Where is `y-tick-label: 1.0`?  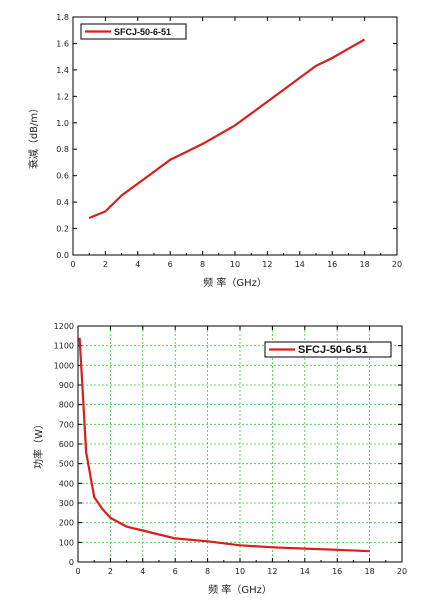 y-tick-label: 1.0 is located at coordinates (62, 123).